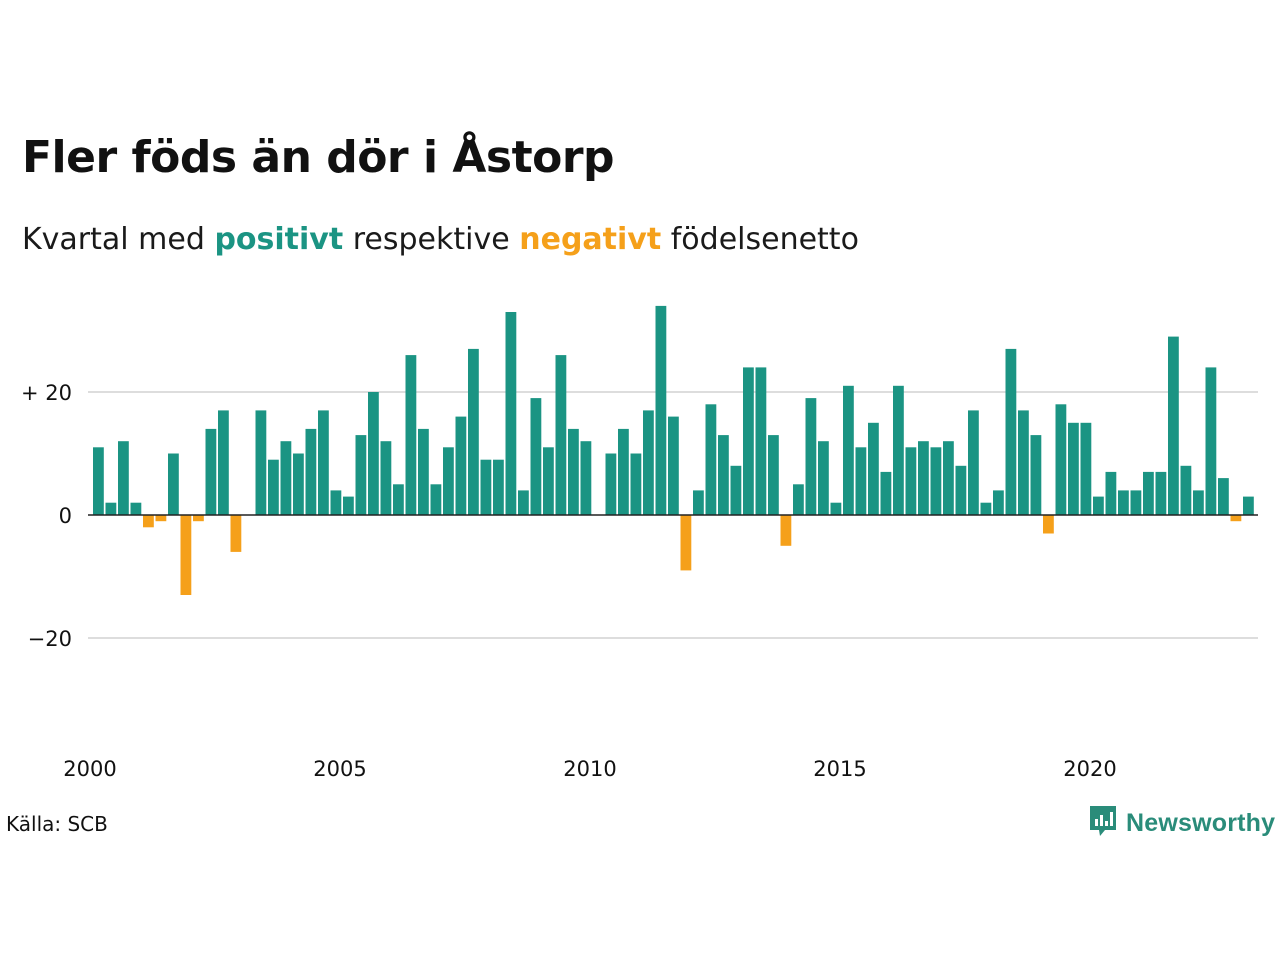 The image size is (1280, 960). I want to click on y-tick-label: 0, so click(65, 516).